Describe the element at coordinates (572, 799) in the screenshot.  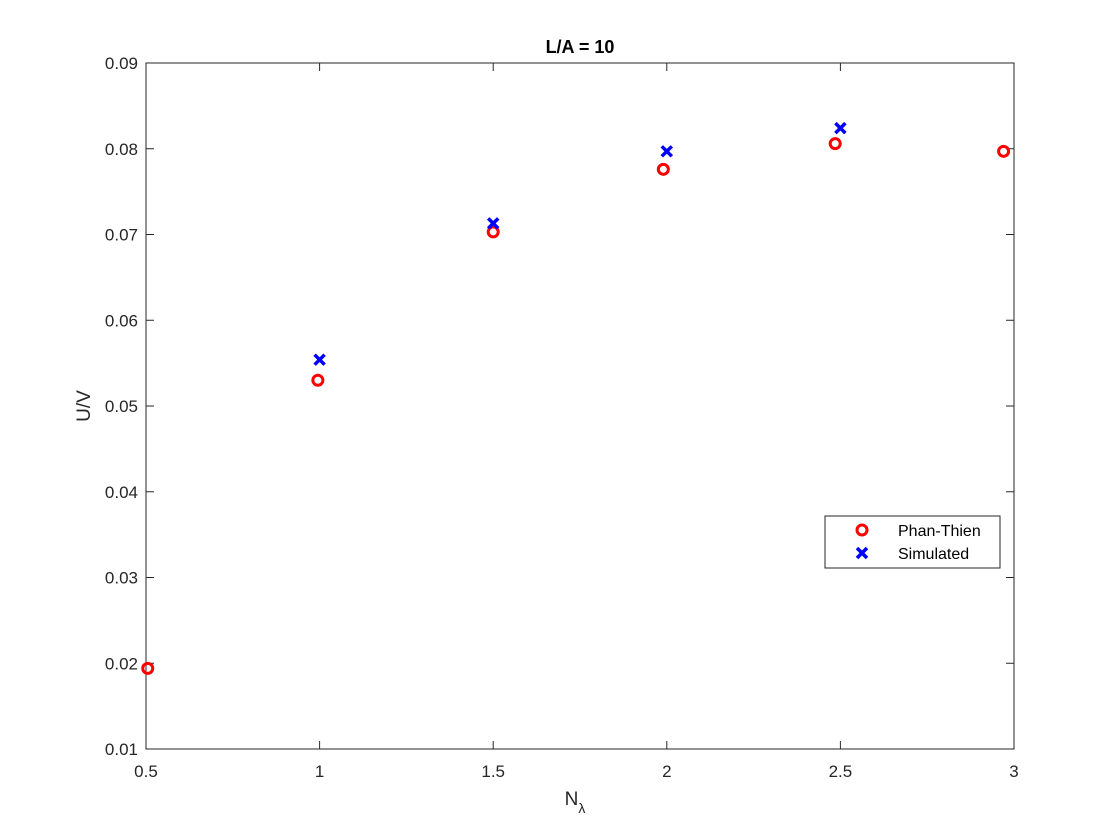
I see `x-axis-label-main: N` at that location.